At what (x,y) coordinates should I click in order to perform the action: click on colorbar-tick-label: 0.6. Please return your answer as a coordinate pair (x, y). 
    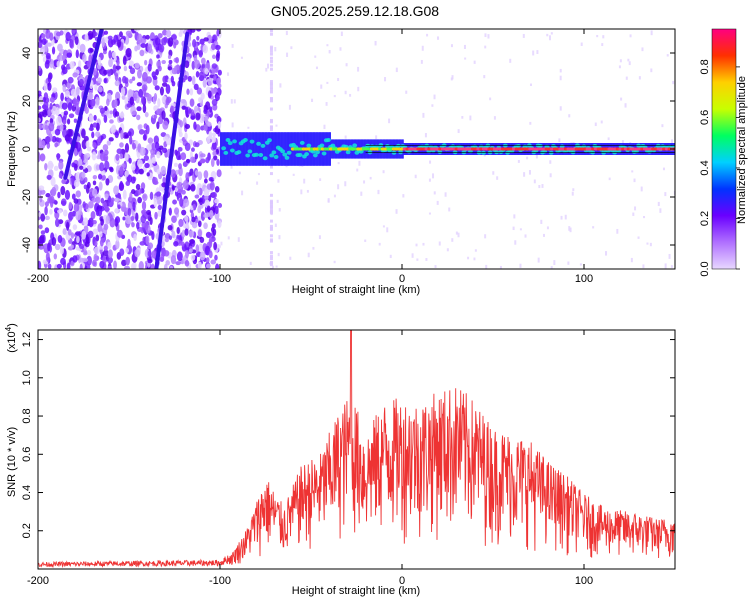
    Looking at the image, I should click on (705, 117).